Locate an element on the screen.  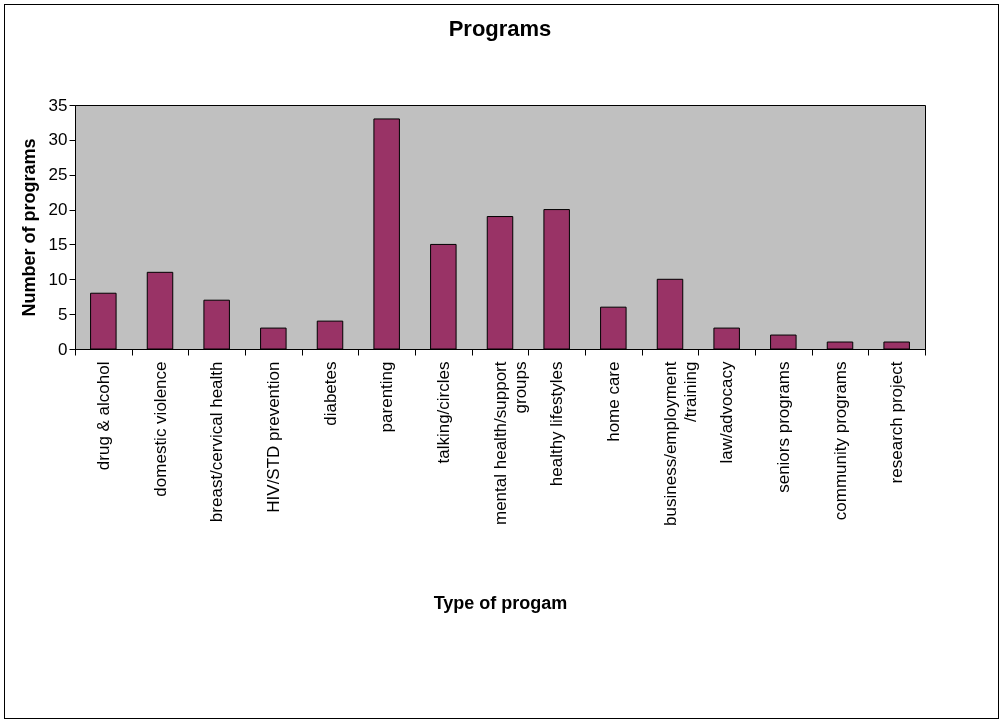
x-tick-label: healthy lifestyles is located at coordinates (557, 424).